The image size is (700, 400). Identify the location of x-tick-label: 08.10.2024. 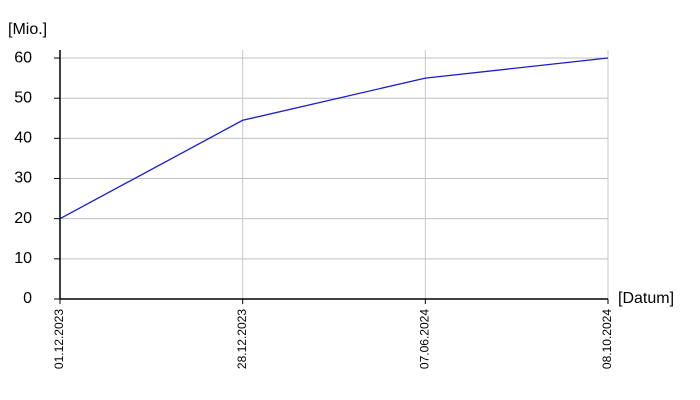
(607, 339).